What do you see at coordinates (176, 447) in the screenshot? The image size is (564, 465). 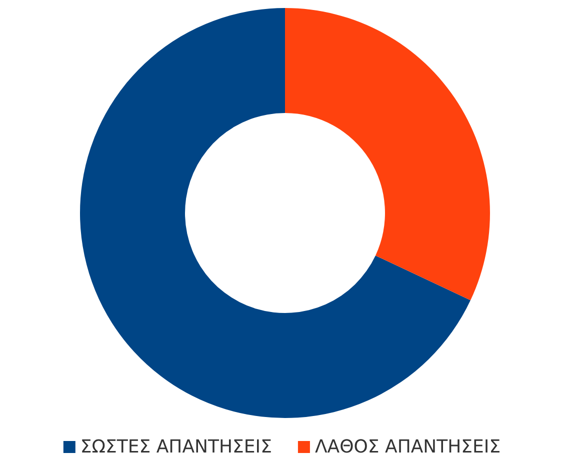 I see `legend-label: ΣΩΣΤΕΣ ΑΠΑΝΤΗΣΕΙΣ` at bounding box center [176, 447].